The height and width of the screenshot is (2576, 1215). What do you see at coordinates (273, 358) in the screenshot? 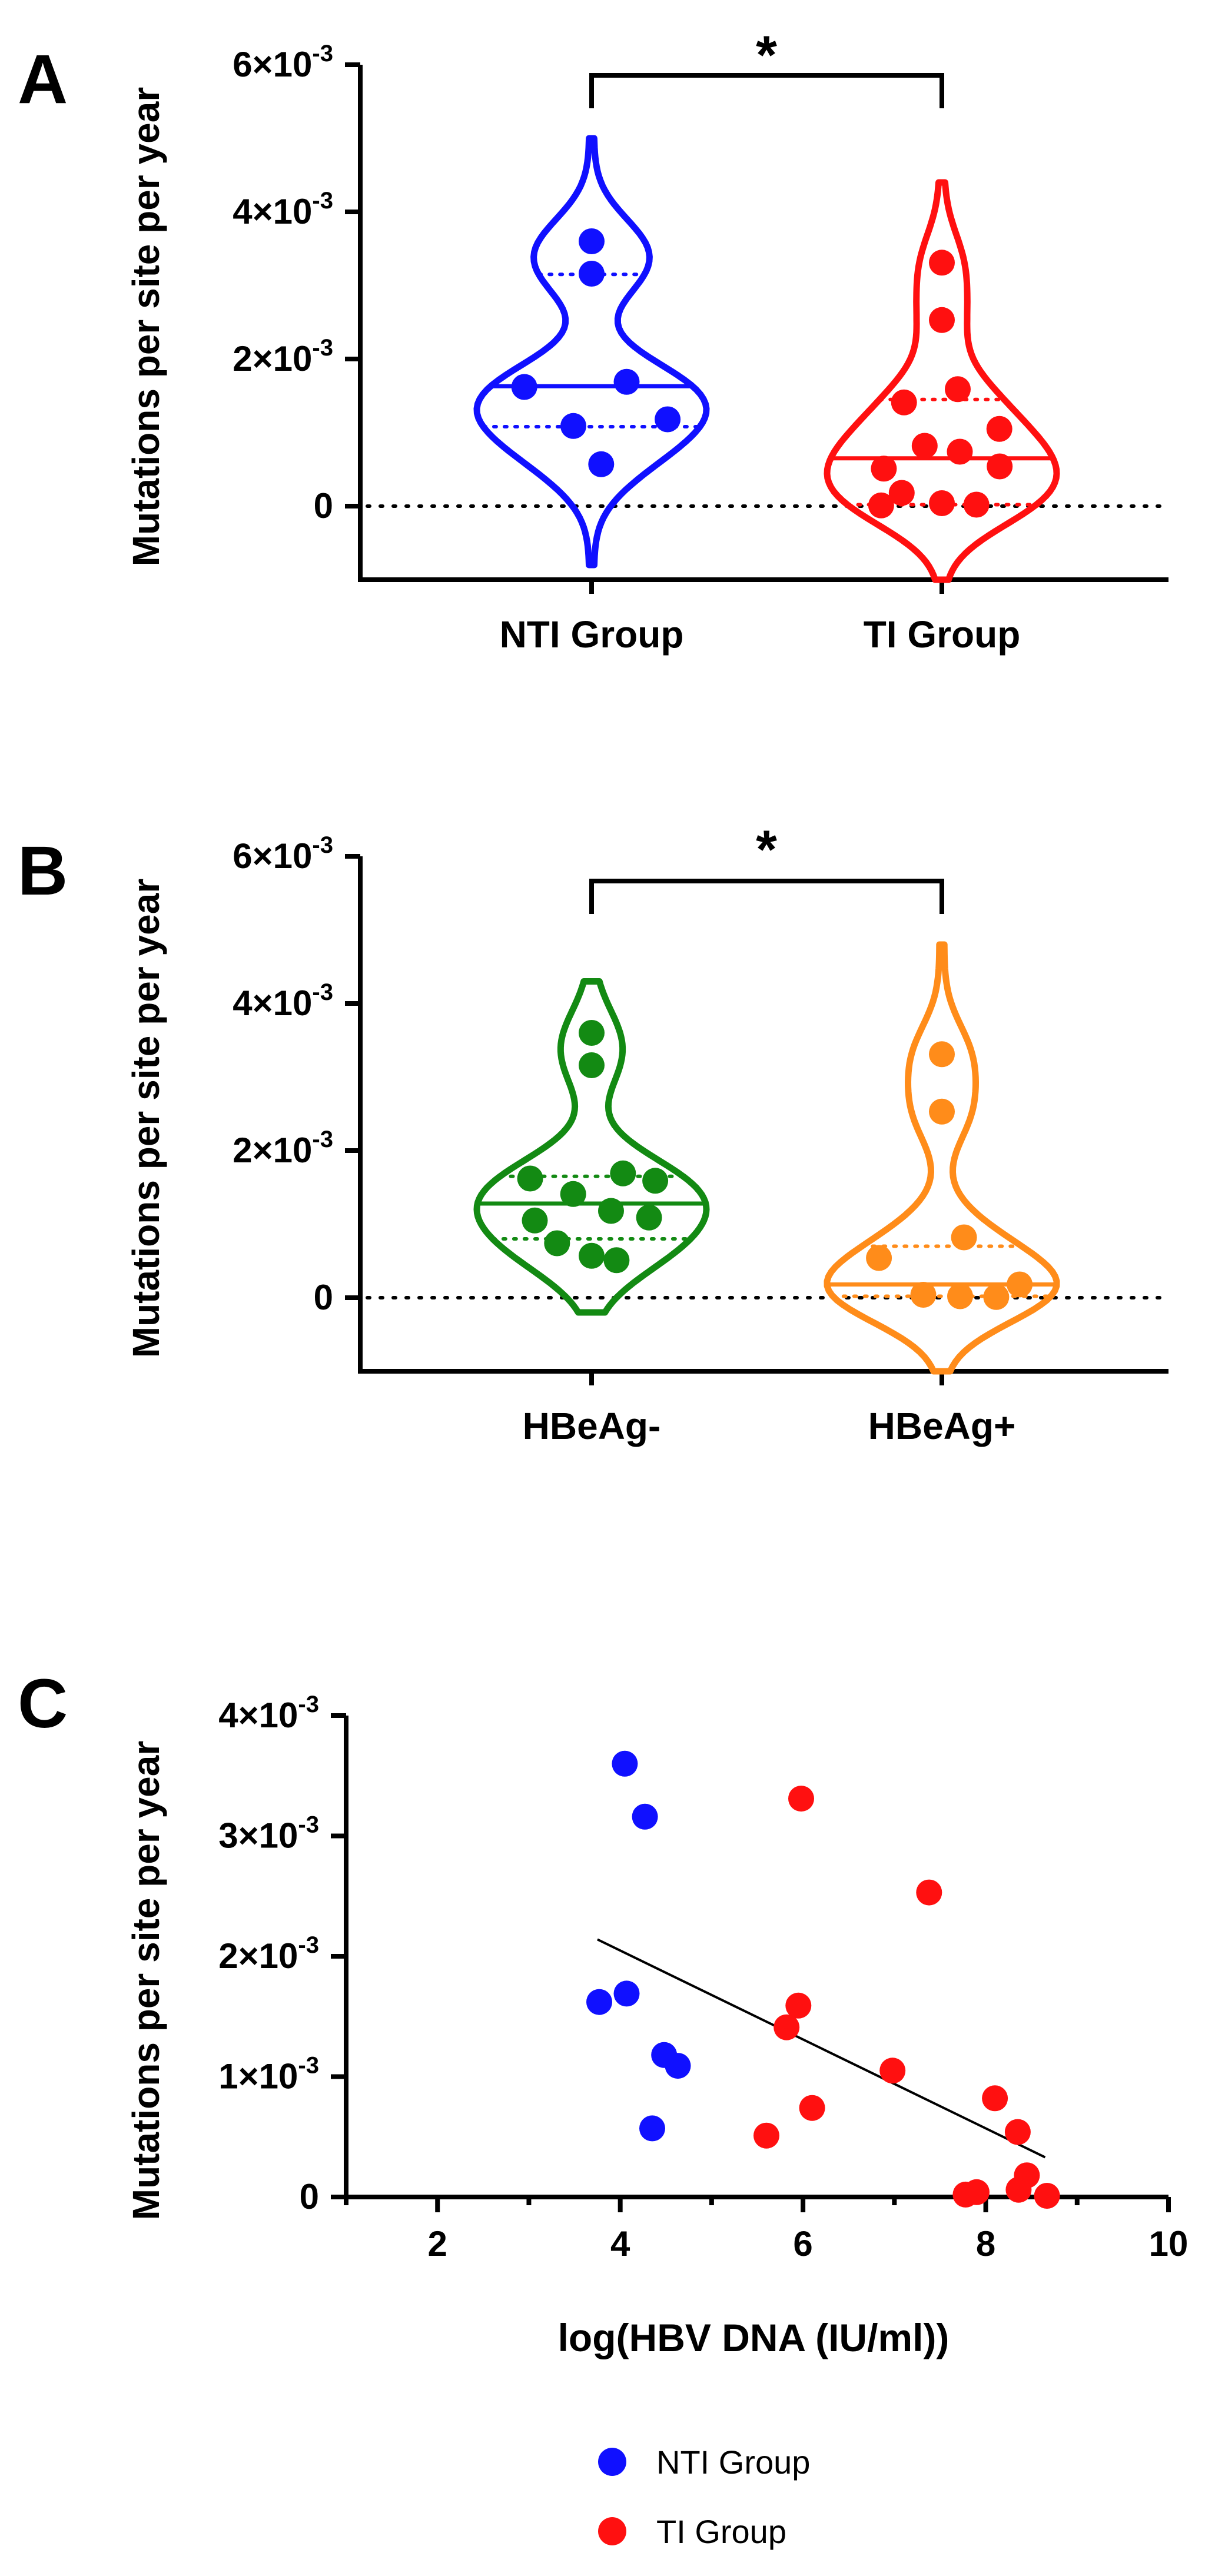
I see `panel-a-y-tick-label-1-mantissa: 2×10` at bounding box center [273, 358].